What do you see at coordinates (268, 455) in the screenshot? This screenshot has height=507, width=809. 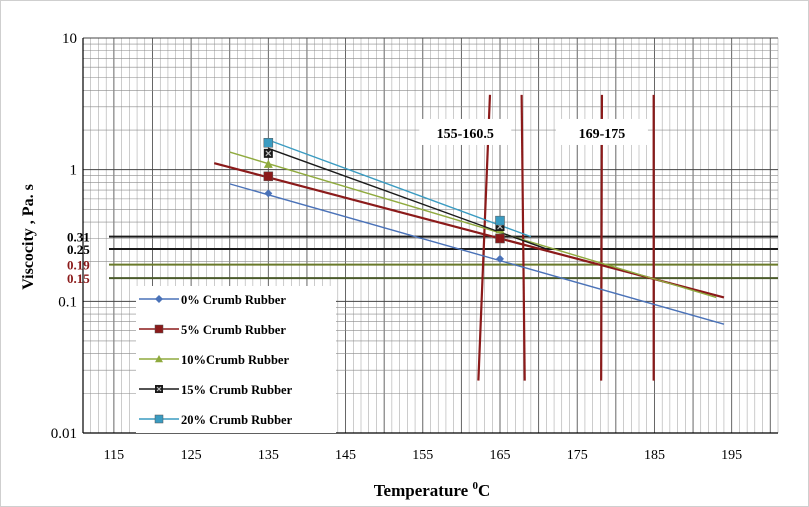 I see `x-tick-label: 135` at bounding box center [268, 455].